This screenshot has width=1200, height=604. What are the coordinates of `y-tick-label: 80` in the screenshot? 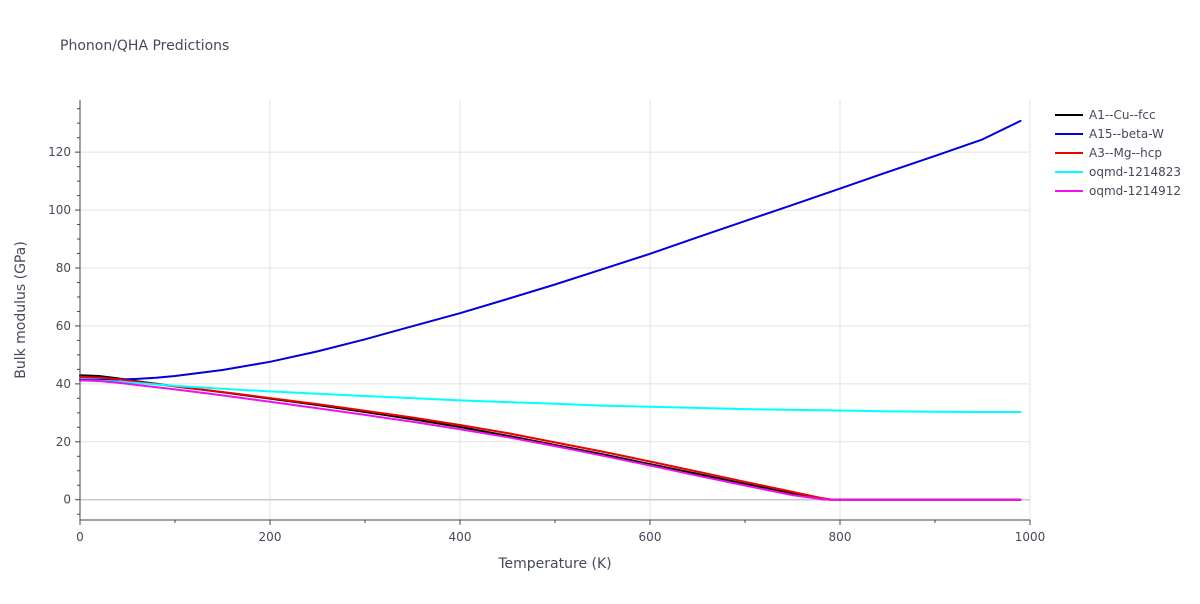 It's located at (63, 268).